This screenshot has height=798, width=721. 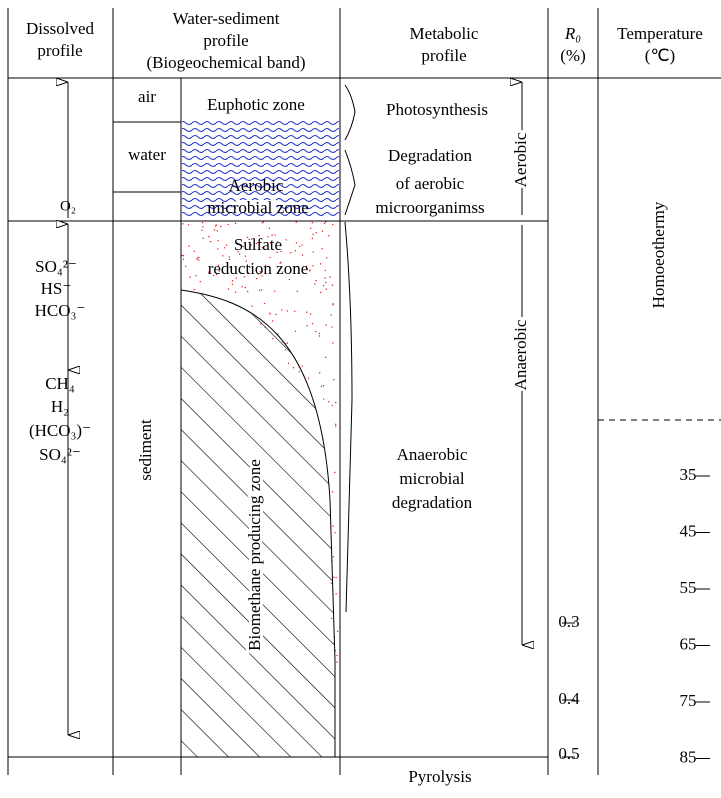 I want to click on biomethane-zone, so click(x=258, y=523).